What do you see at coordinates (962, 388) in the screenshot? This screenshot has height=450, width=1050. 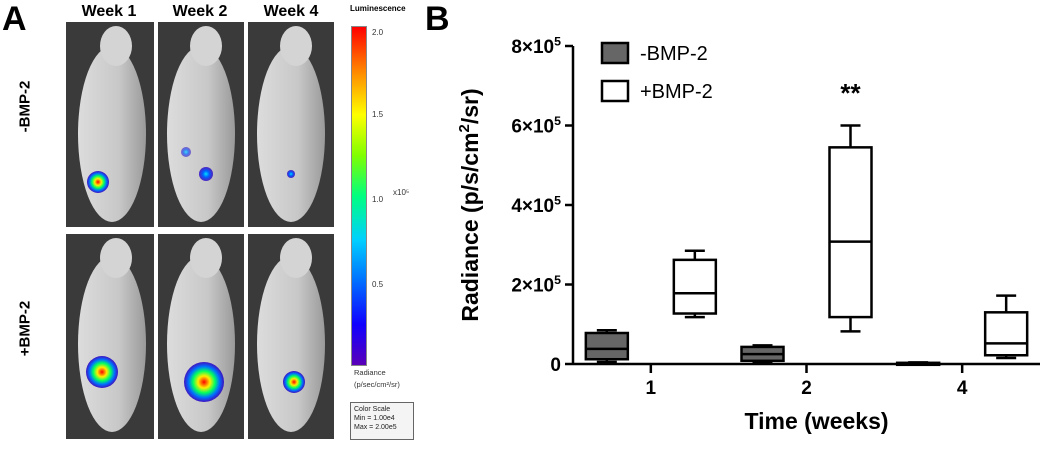 I see `x-tick-label: 4` at bounding box center [962, 388].